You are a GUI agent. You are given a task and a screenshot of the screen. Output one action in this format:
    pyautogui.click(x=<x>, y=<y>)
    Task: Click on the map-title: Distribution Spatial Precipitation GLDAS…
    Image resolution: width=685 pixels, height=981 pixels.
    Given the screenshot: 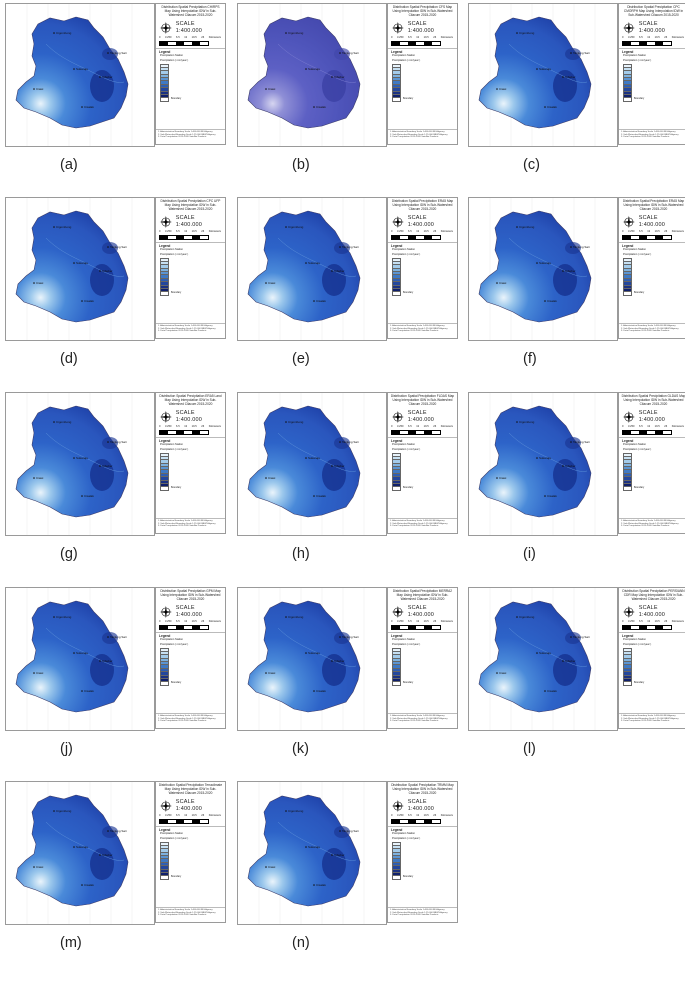 What is the action you would take?
    pyautogui.click(x=653, y=400)
    